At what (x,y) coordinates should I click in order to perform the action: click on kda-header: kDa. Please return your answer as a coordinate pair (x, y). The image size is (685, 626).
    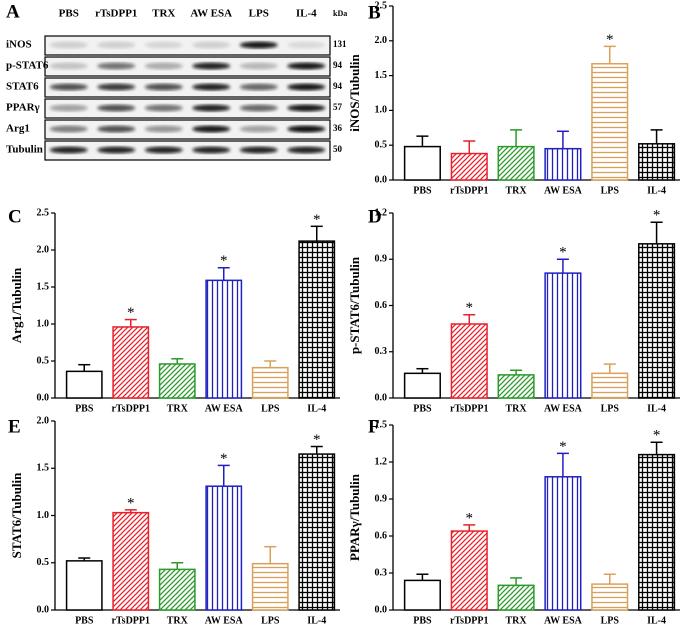
    Looking at the image, I should click on (340, 13).